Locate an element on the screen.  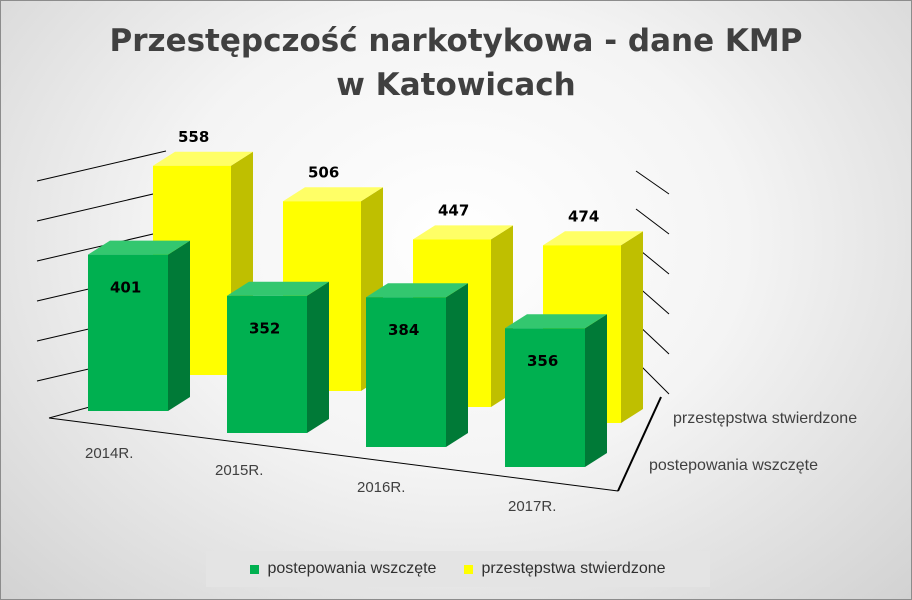
bar-postepowania-0-front is located at coordinates (128, 332).